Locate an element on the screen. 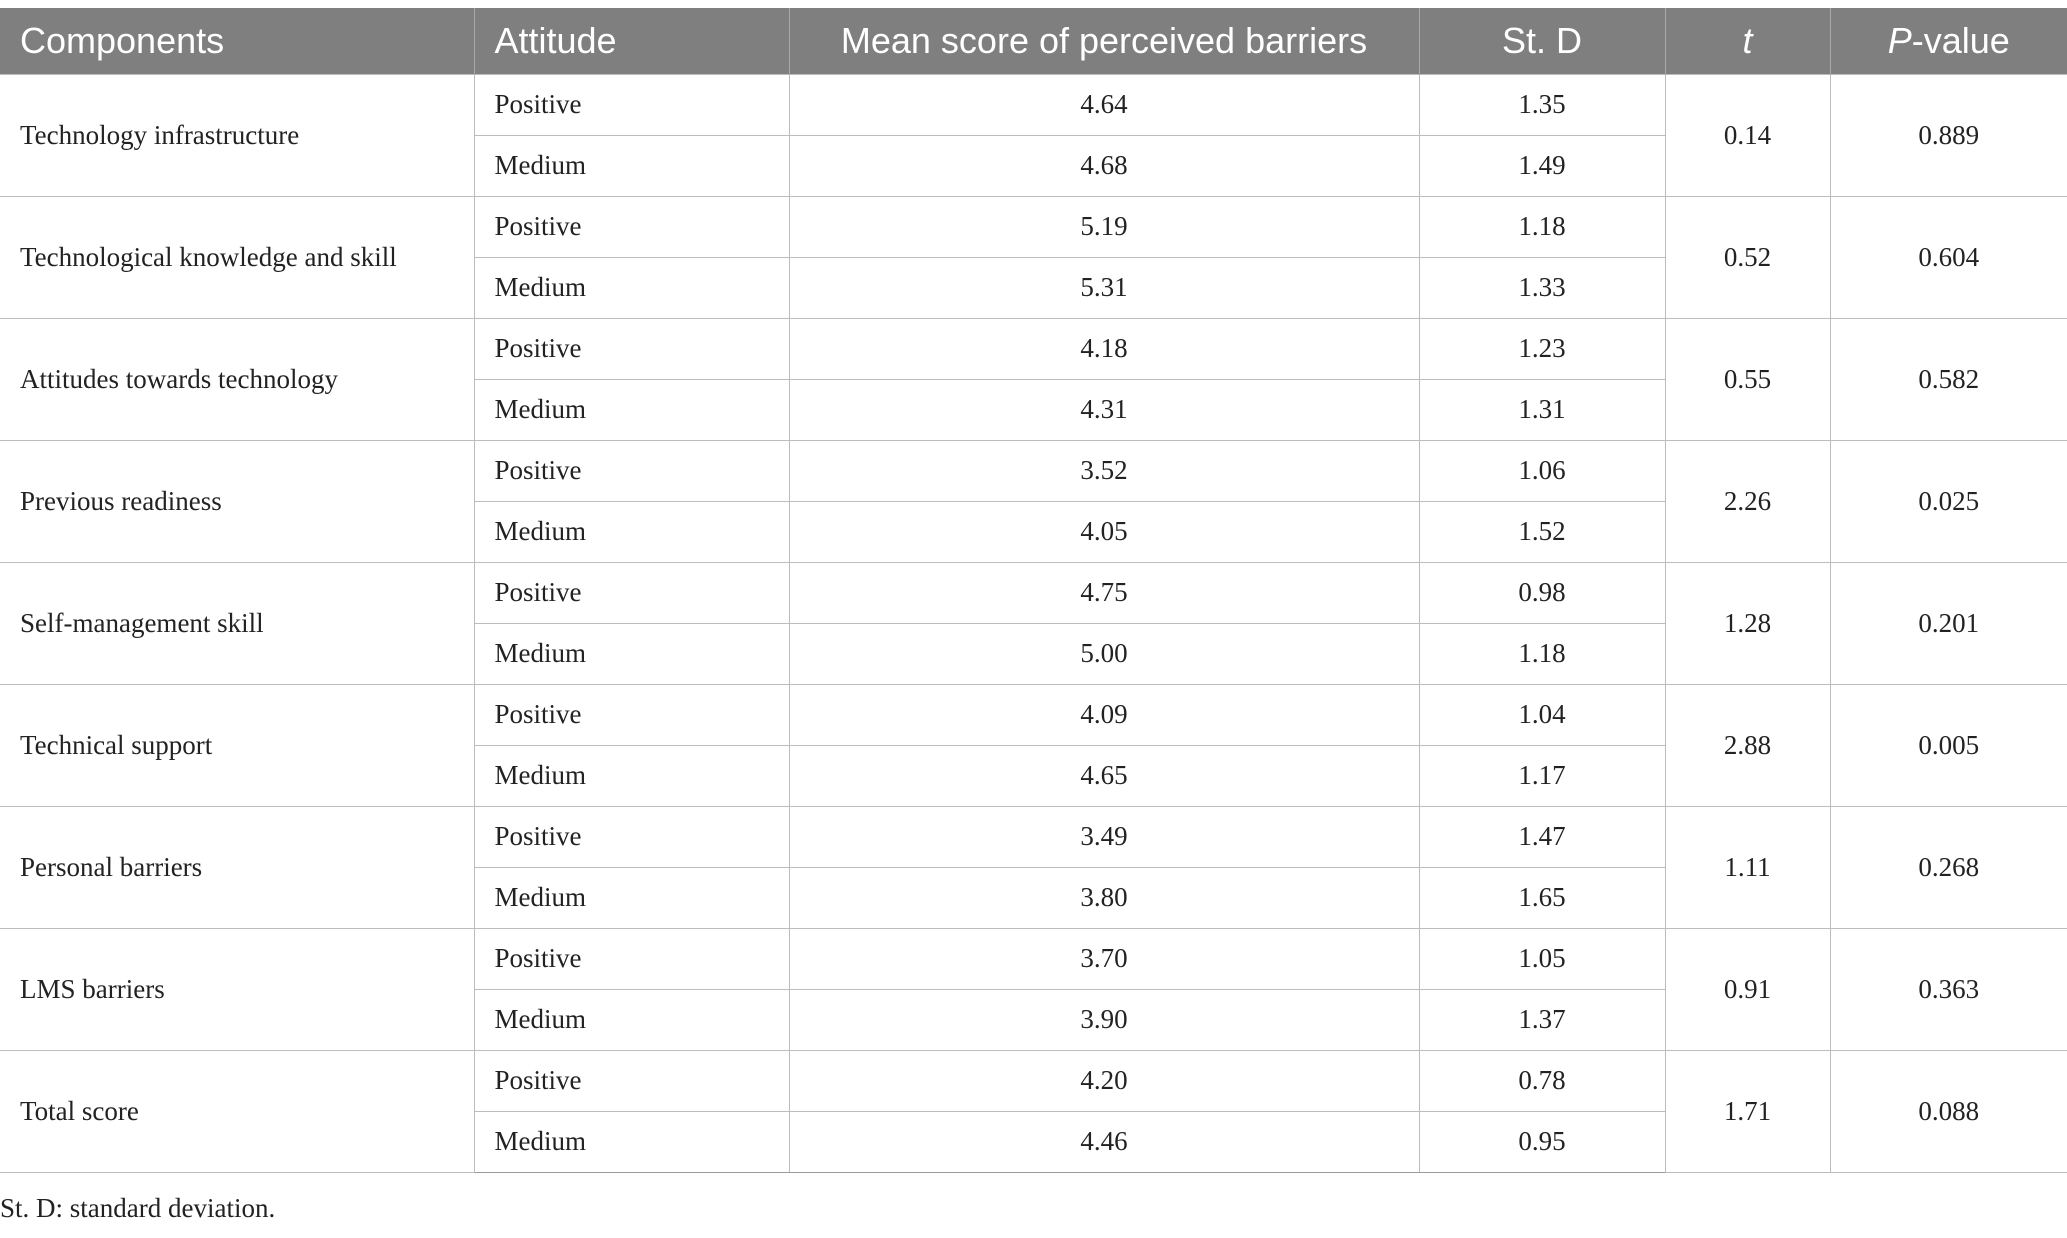  header-p-rest: -value is located at coordinates (1960, 40).